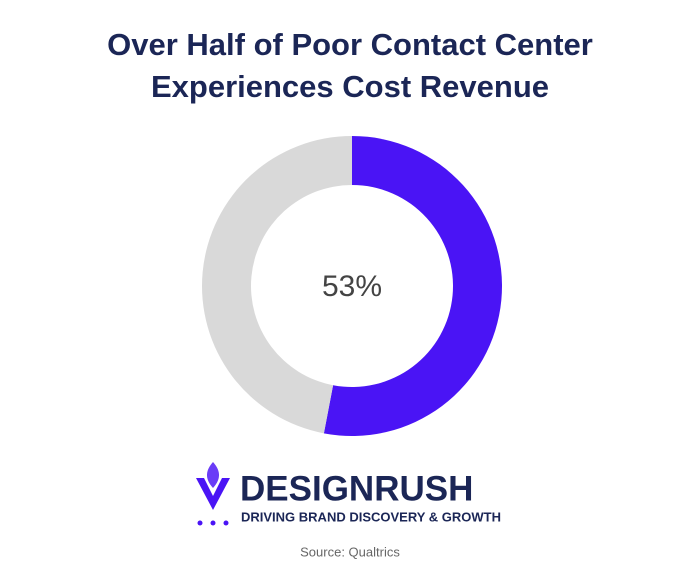  I want to click on logo-tagline: DRIVING BRAND DISCOVERY & GROWTH, so click(371, 516).